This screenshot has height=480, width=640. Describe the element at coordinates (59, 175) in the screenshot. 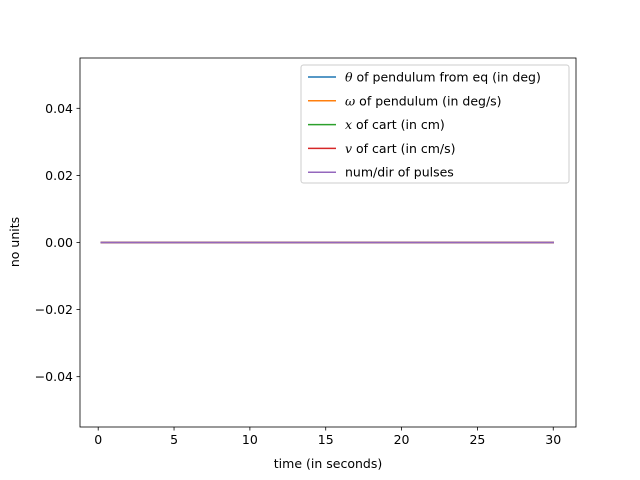

I see `y-tick-label: 0.02` at that location.